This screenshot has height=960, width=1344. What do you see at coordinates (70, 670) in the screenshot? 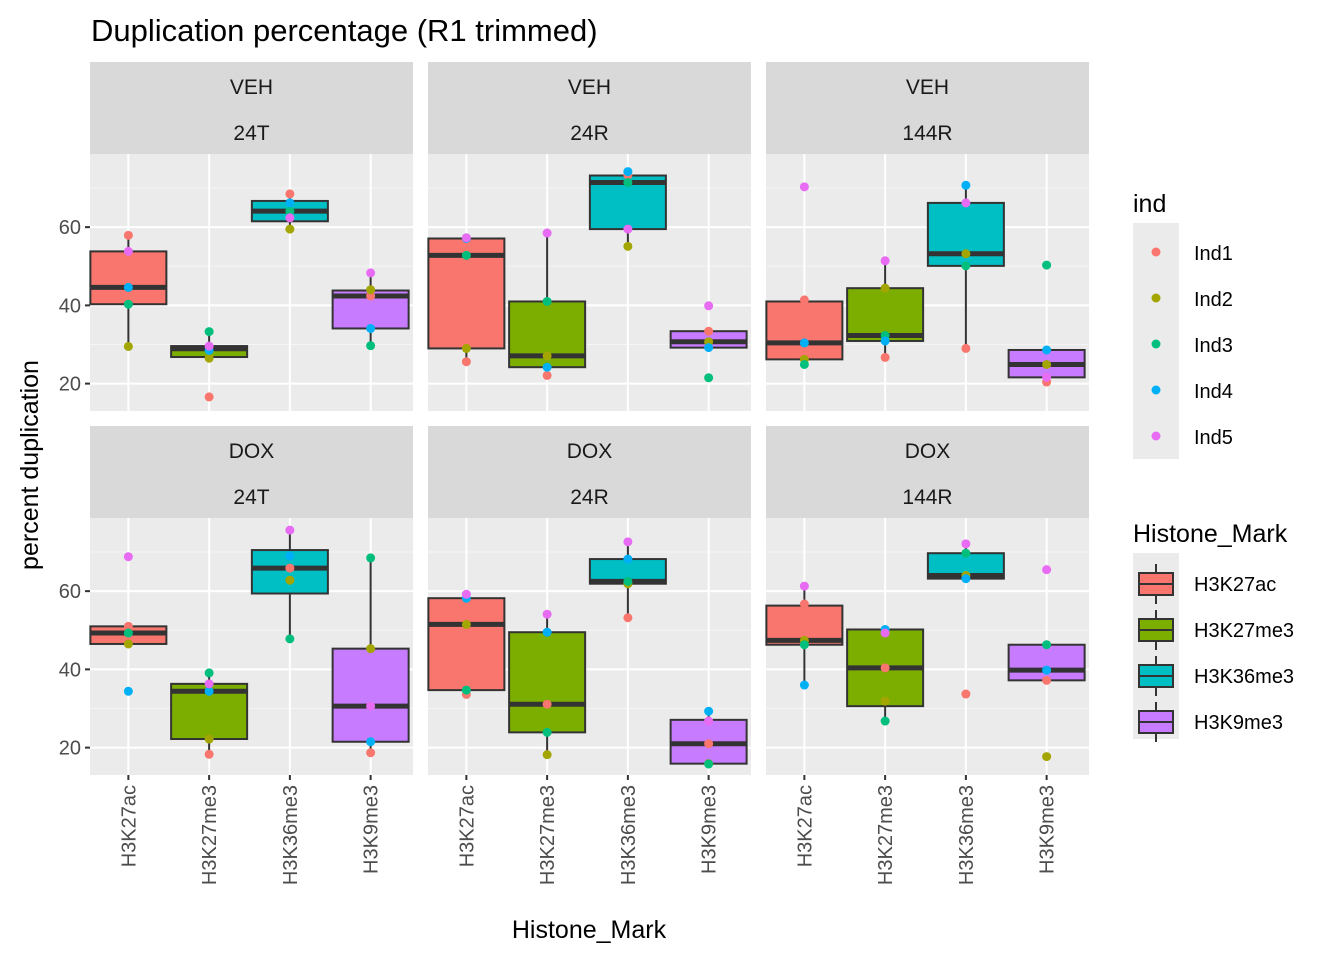
I see `y-tick-label: 40` at bounding box center [70, 670].